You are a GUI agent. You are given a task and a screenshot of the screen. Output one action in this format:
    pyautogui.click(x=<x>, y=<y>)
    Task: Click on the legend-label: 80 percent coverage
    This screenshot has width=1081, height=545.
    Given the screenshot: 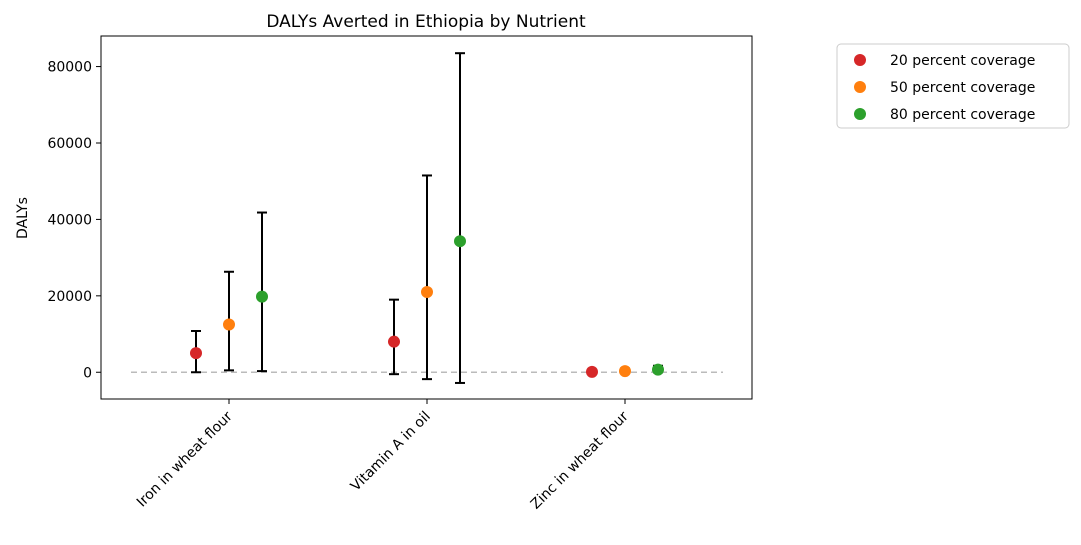 What is the action you would take?
    pyautogui.click(x=962, y=115)
    